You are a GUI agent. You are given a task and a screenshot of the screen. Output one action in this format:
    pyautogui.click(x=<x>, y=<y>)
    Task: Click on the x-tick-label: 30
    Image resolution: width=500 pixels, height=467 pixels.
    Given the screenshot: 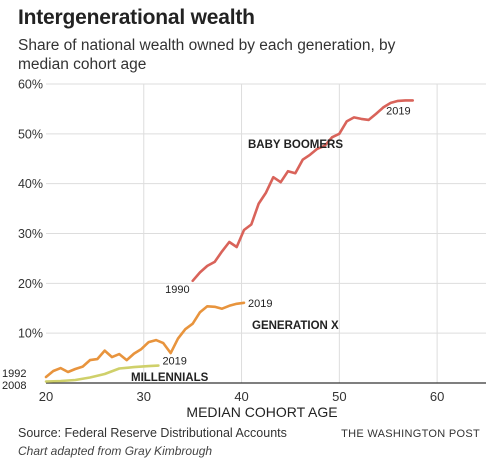 What is the action you would take?
    pyautogui.click(x=144, y=396)
    